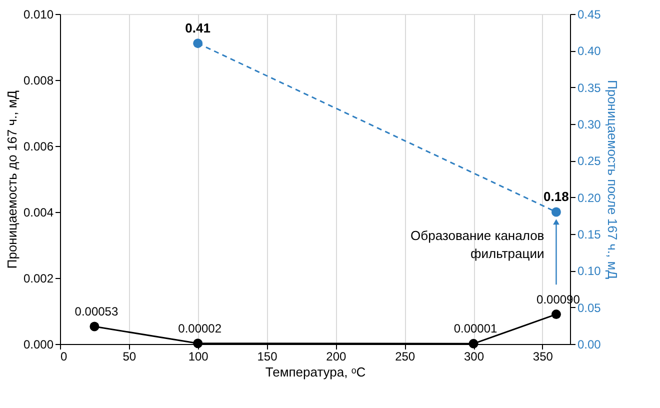 The image size is (660, 408). What do you see at coordinates (477, 245) in the screenshot?
I see `annotation: Образование каналов фильтрации` at bounding box center [477, 245].